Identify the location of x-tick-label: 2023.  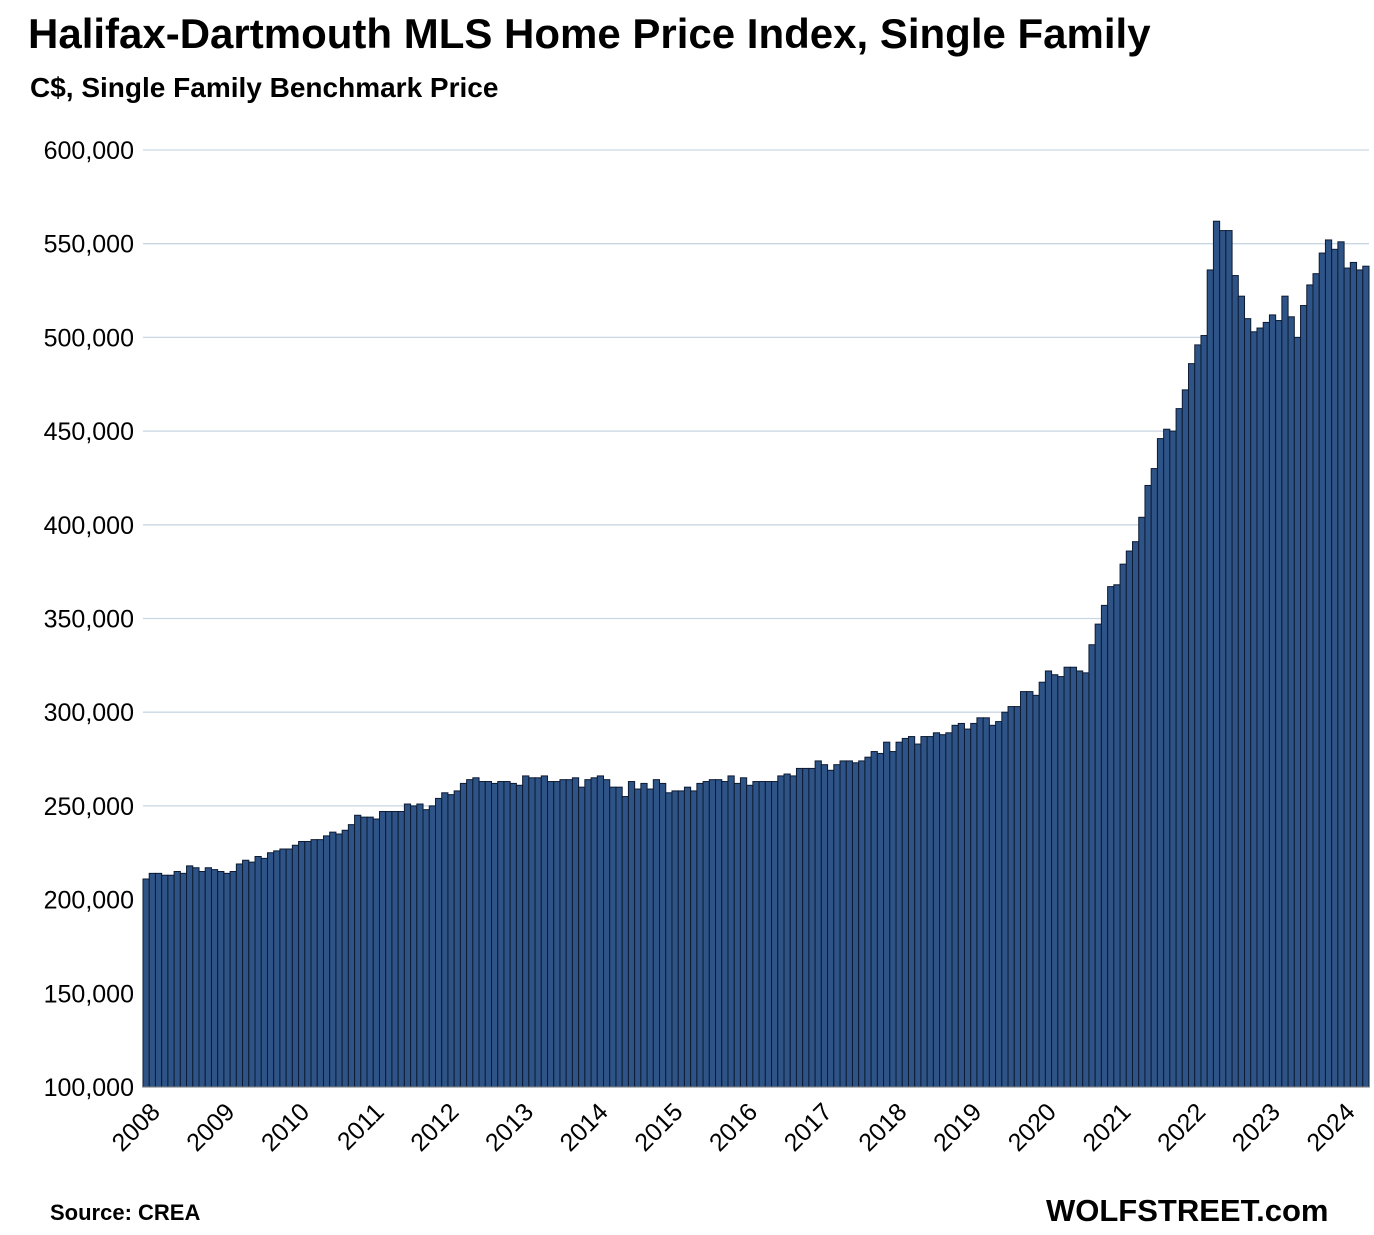
(1256, 1127).